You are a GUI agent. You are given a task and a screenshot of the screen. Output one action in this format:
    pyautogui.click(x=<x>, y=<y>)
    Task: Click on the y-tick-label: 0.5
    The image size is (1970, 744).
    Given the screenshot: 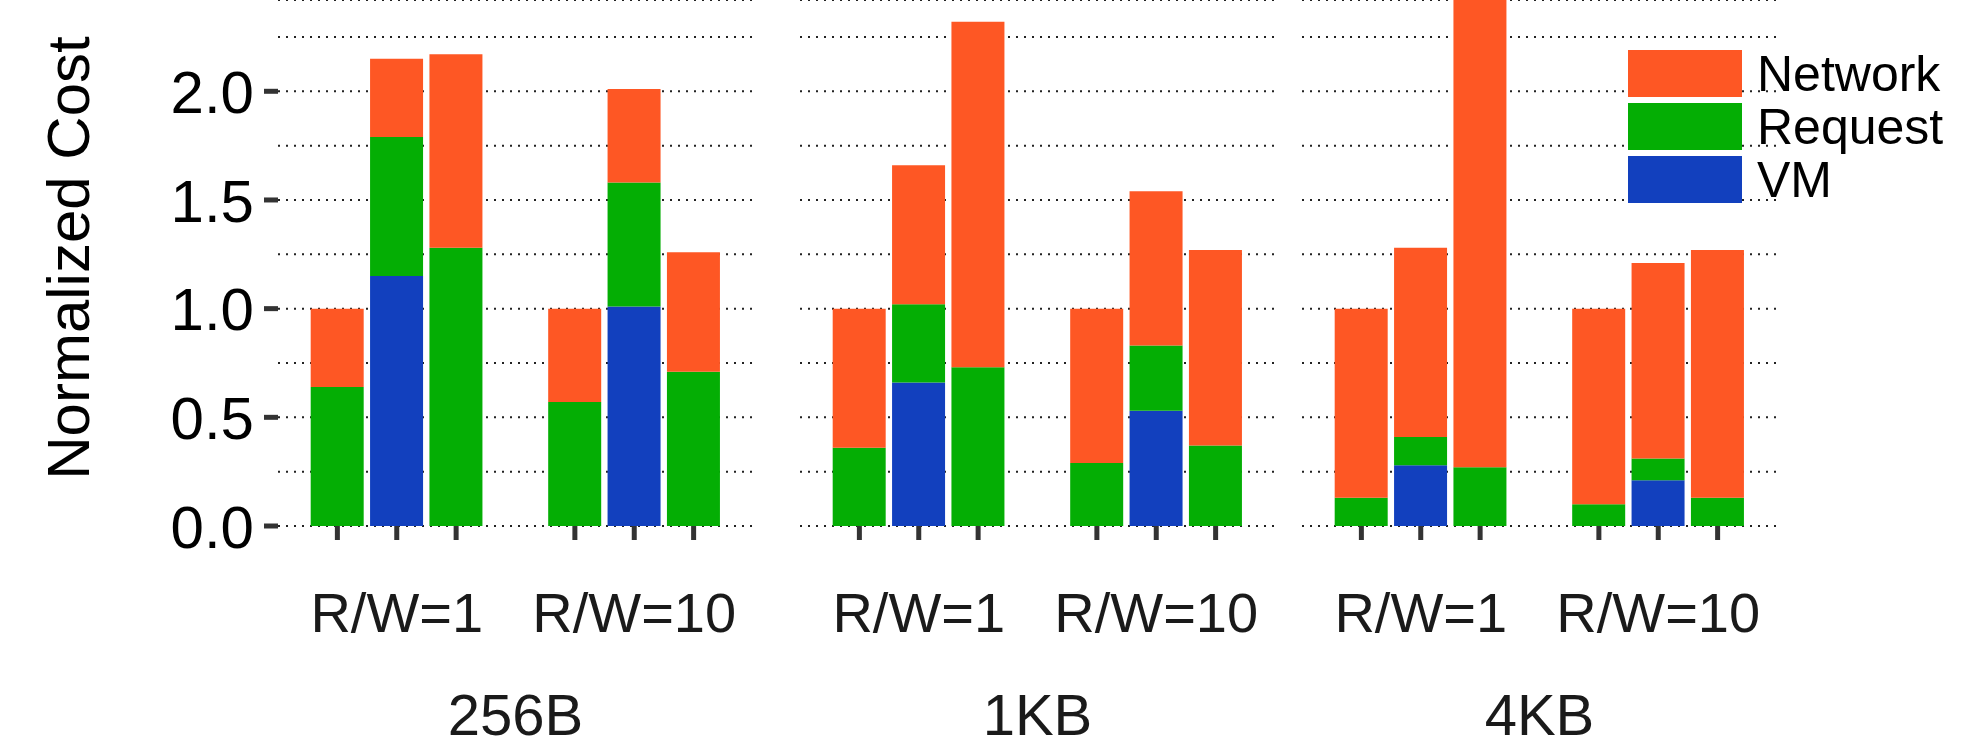 What is the action you would take?
    pyautogui.click(x=212, y=418)
    